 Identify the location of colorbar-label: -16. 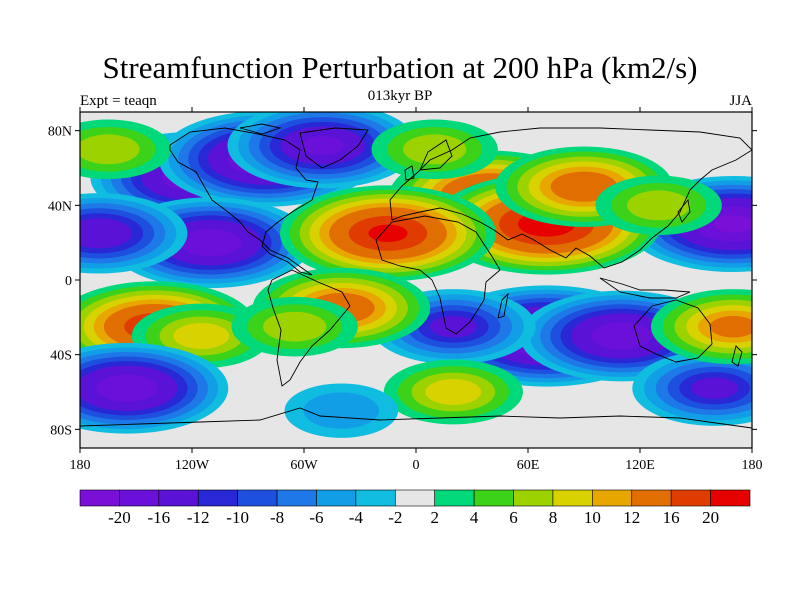
(158, 517).